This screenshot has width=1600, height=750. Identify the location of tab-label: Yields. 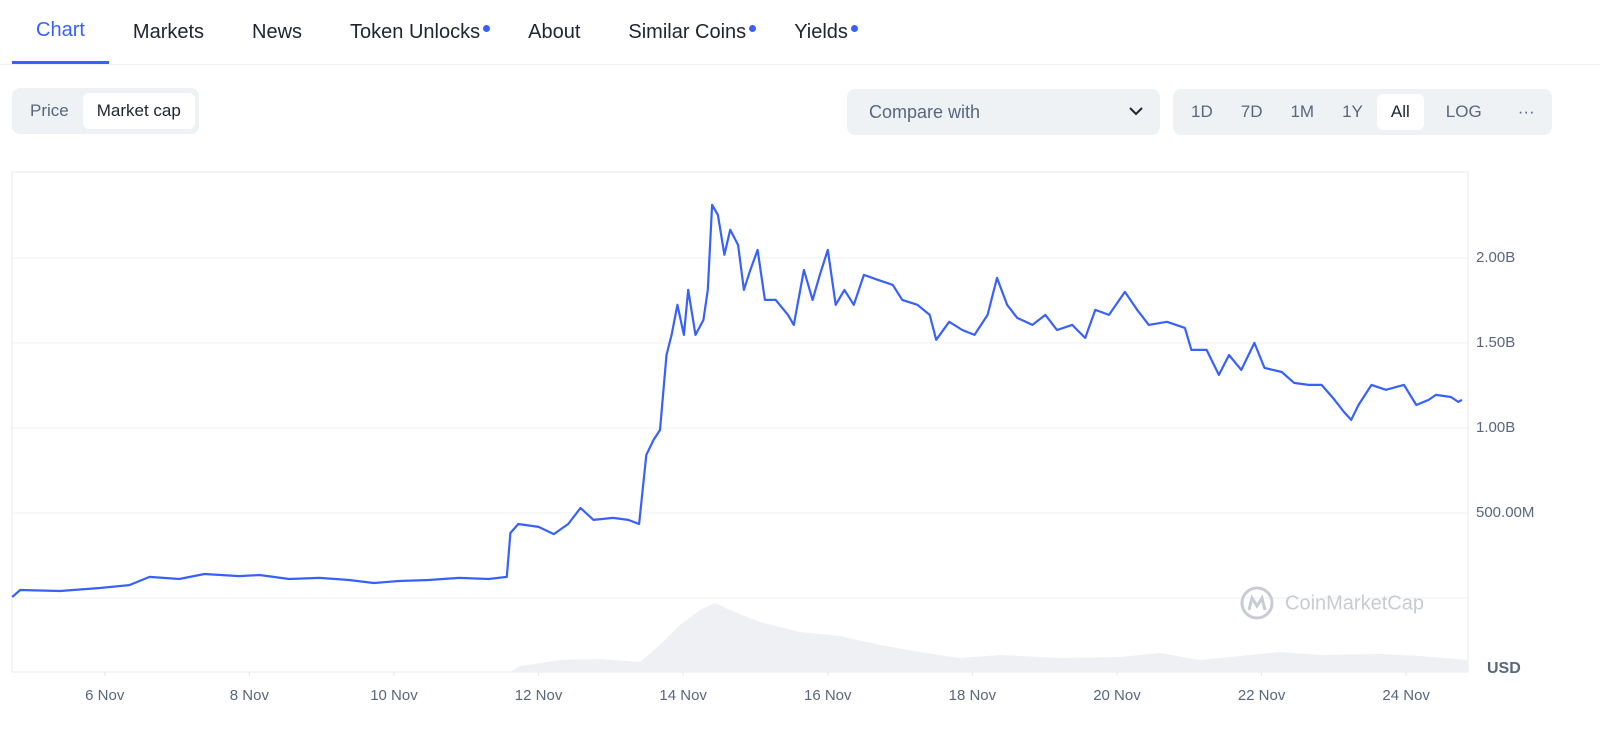
(821, 31).